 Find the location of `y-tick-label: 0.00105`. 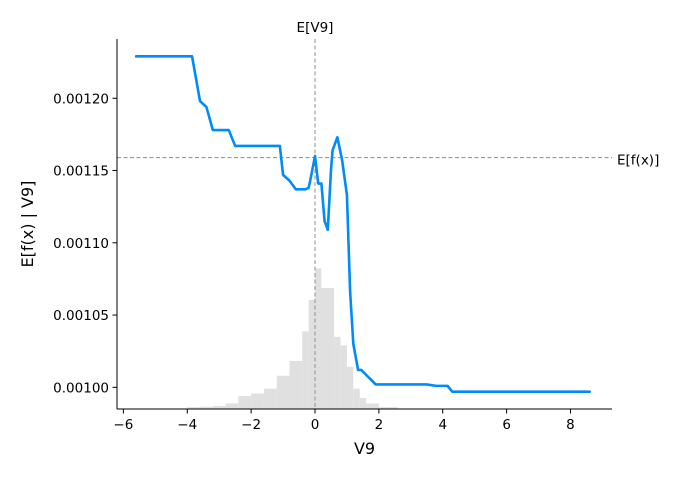

y-tick-label: 0.00105 is located at coordinates (81, 316).